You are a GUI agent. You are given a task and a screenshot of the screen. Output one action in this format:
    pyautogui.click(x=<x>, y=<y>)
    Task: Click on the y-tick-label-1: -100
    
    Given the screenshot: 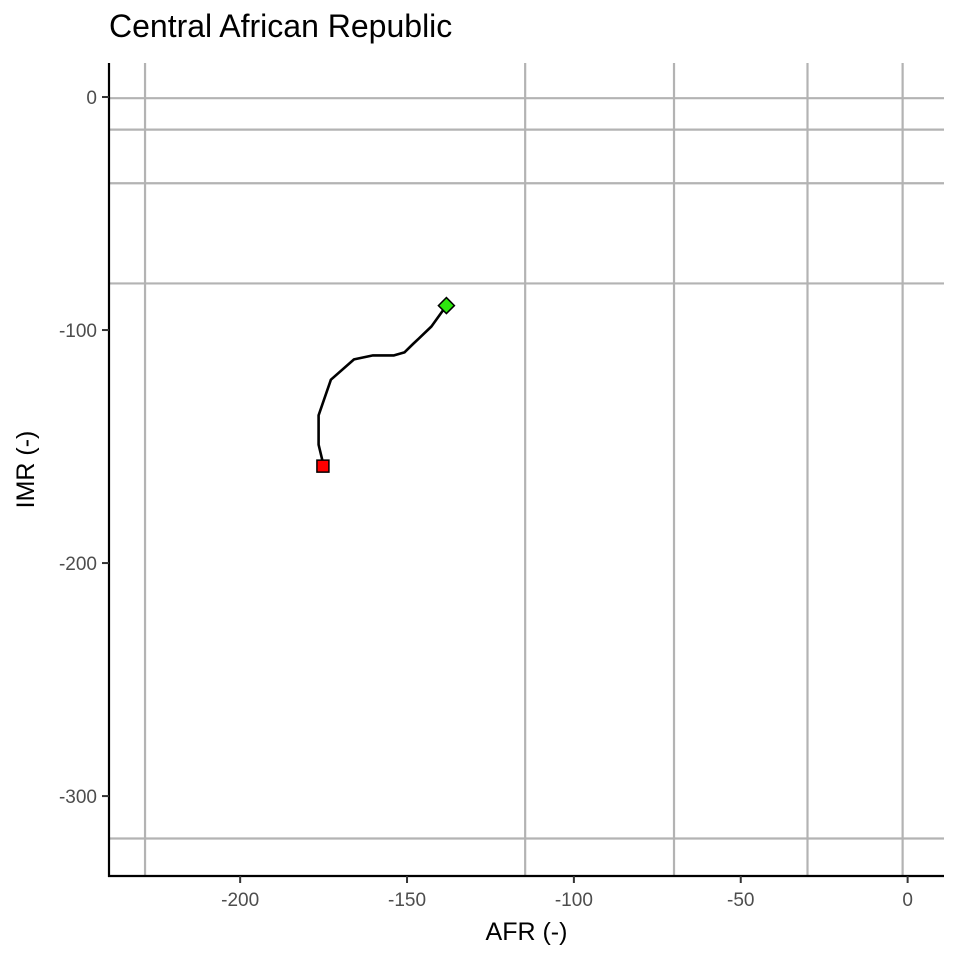 What is the action you would take?
    pyautogui.click(x=78, y=331)
    